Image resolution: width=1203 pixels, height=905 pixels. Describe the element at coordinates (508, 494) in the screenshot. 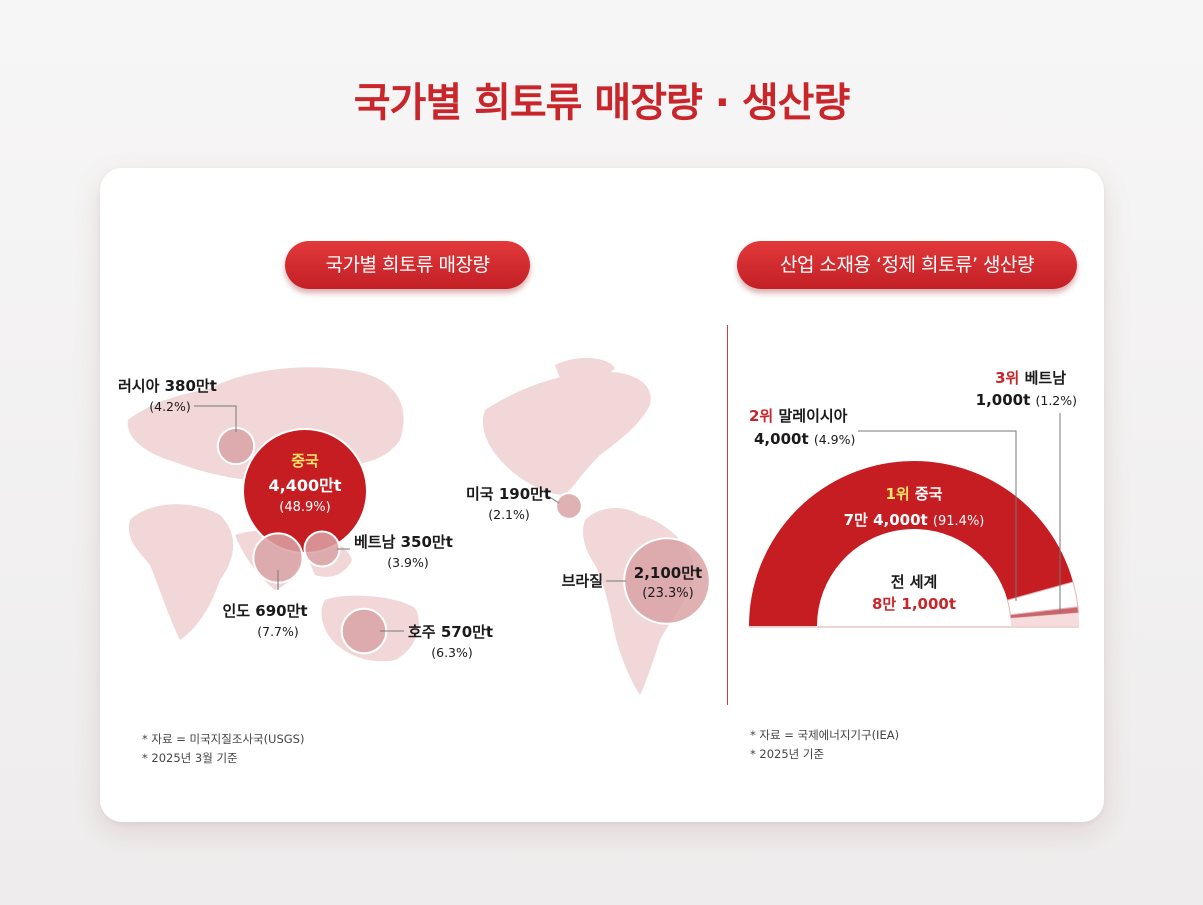

I see `label-usa-value: 미국 190만t` at that location.